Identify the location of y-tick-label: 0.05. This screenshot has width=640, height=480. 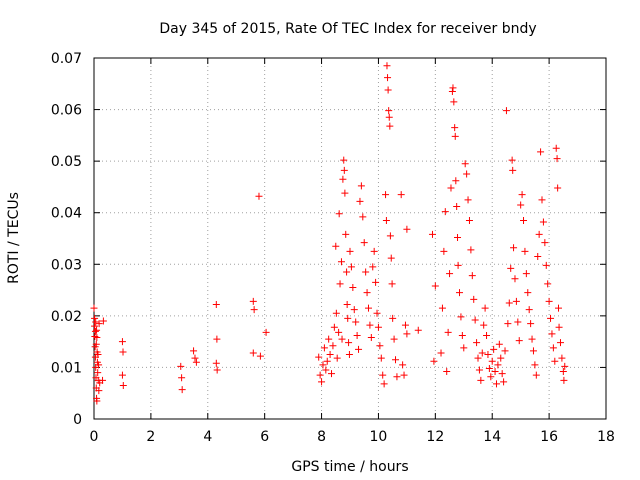
(66, 162).